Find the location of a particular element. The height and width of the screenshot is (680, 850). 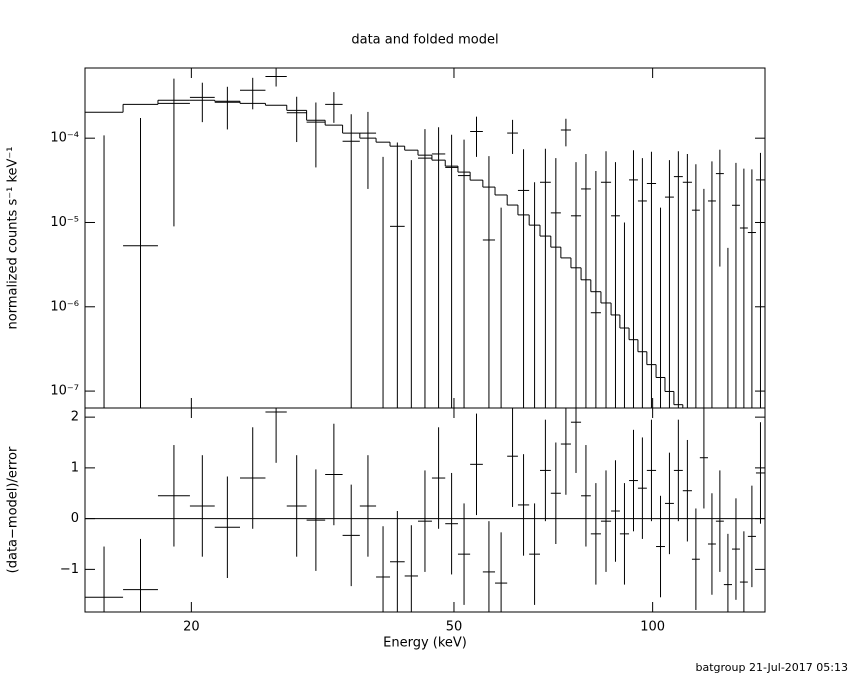

x-tick-label: 20 is located at coordinates (191, 627).